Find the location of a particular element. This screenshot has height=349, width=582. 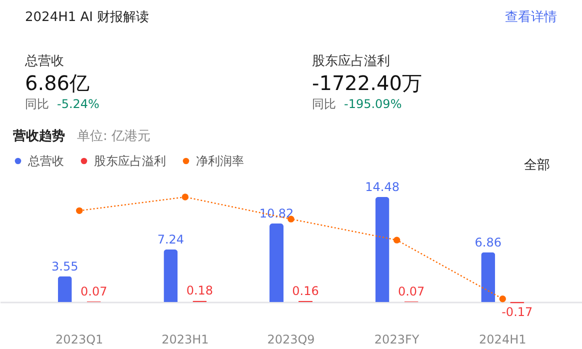

chart-subtitle: 单位: 亿港元 is located at coordinates (114, 136).